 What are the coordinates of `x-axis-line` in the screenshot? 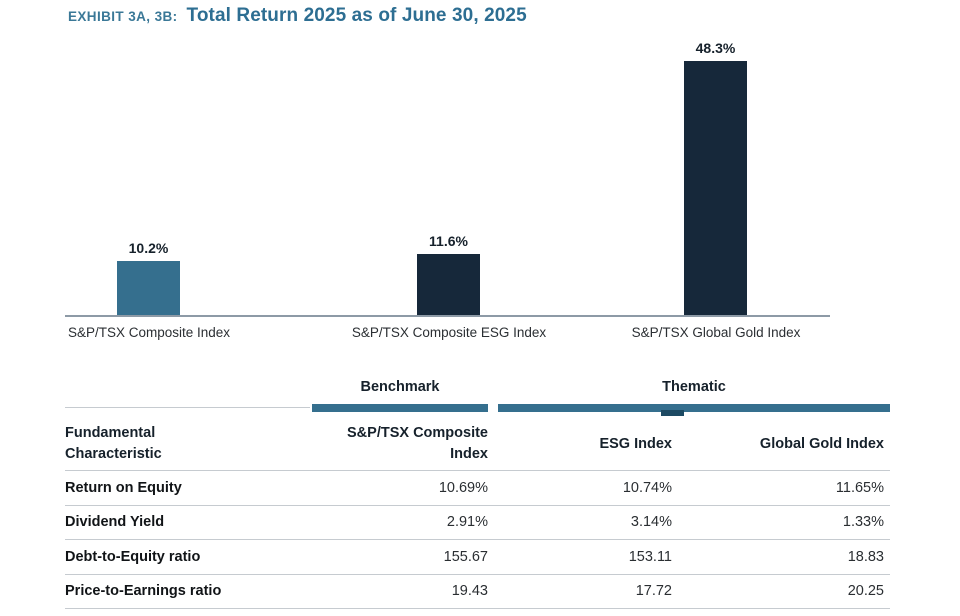 It's located at (447, 316).